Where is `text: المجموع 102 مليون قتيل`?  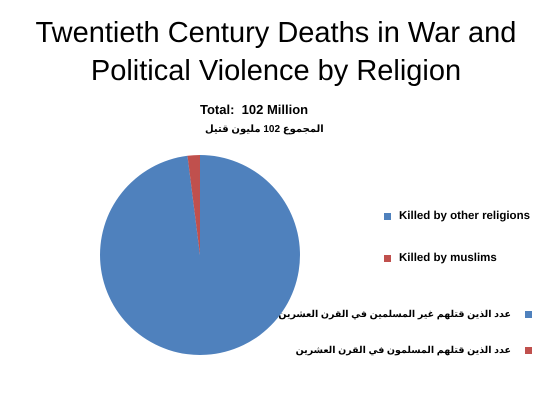
text: المجموع 102 مليون قتيل is located at coordinates (264, 129).